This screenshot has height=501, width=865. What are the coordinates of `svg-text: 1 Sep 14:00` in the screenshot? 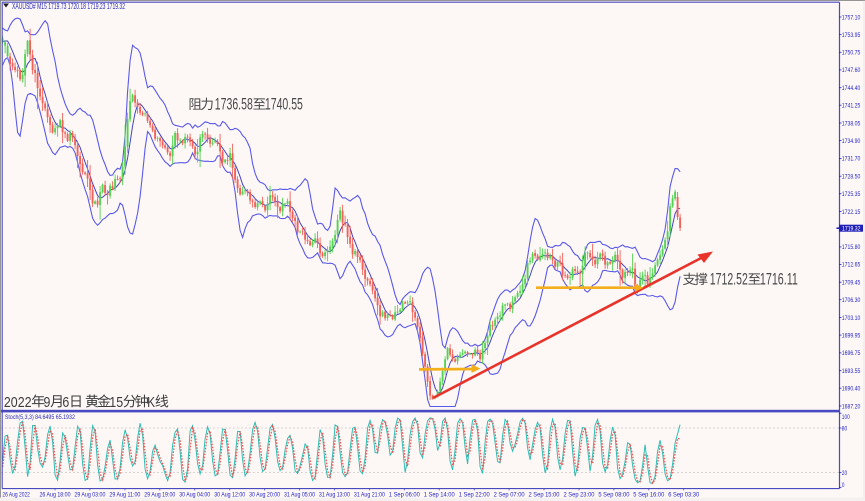 It's located at (439, 494).